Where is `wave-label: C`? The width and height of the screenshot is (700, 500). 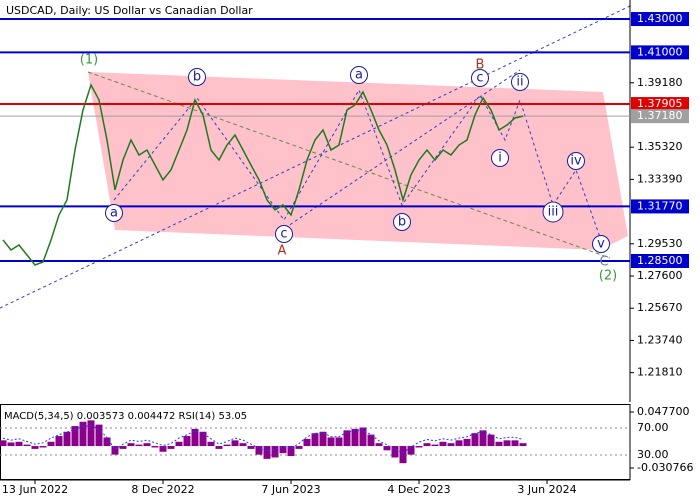
wave-label: C is located at coordinates (603, 262).